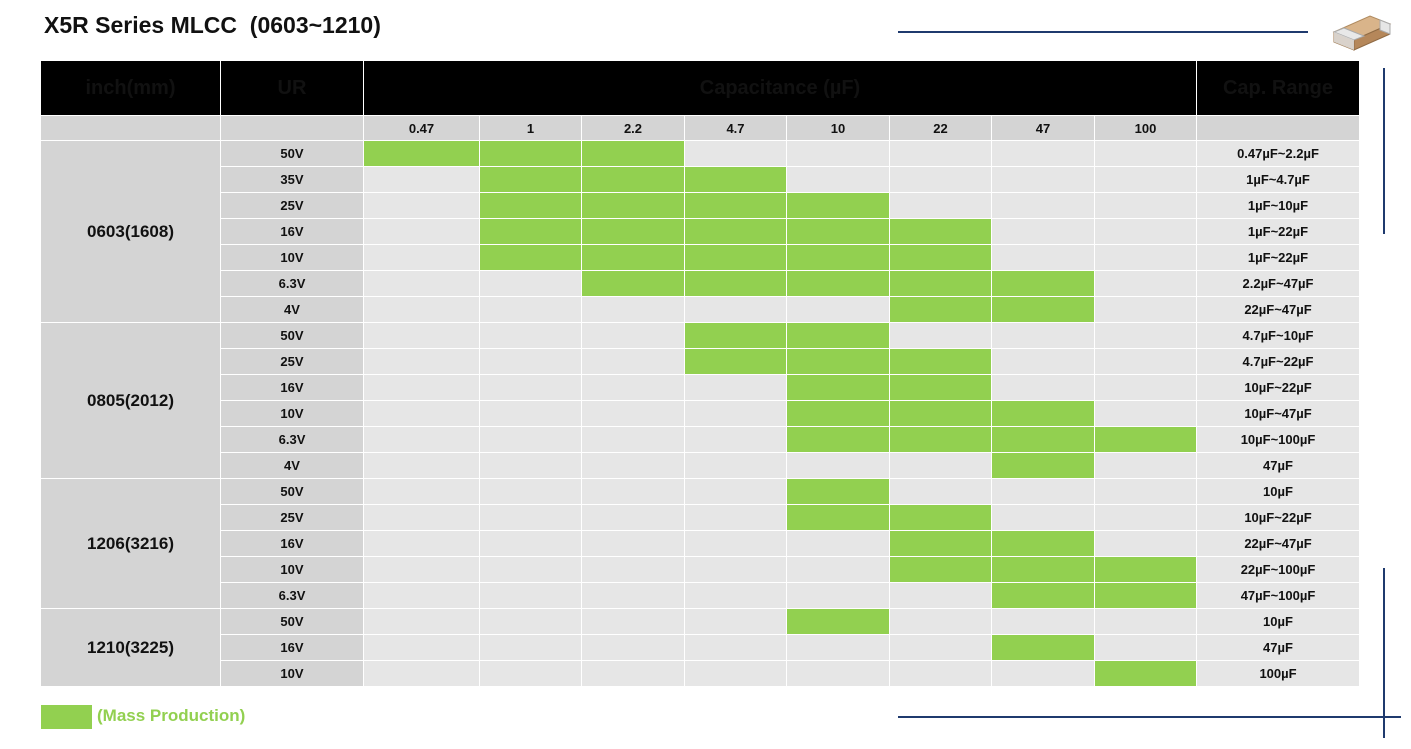 The width and height of the screenshot is (1411, 749). What do you see at coordinates (130, 88) in the screenshot?
I see `header-size: inch(mm)` at bounding box center [130, 88].